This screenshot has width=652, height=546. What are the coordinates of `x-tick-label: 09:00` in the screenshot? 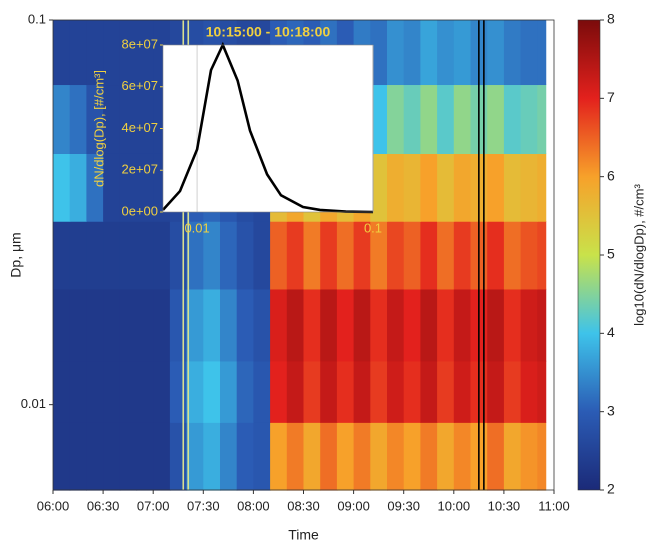 It's located at (353, 505).